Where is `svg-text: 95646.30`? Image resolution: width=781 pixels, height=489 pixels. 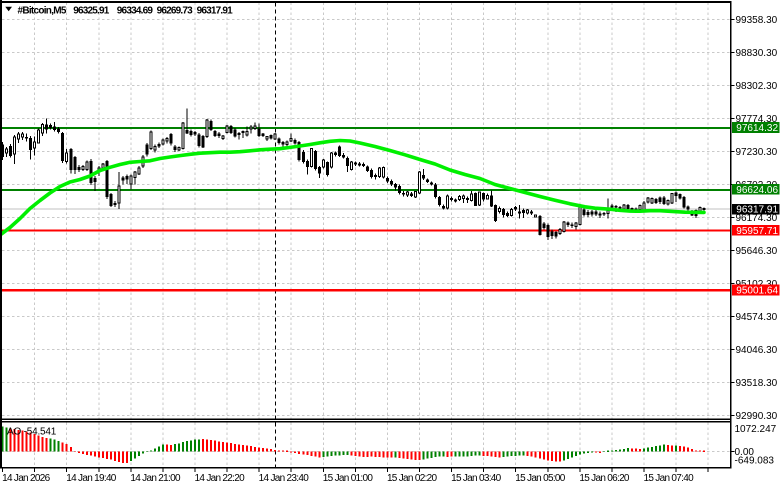
svg-text: 95646.30 is located at coordinates (757, 251).